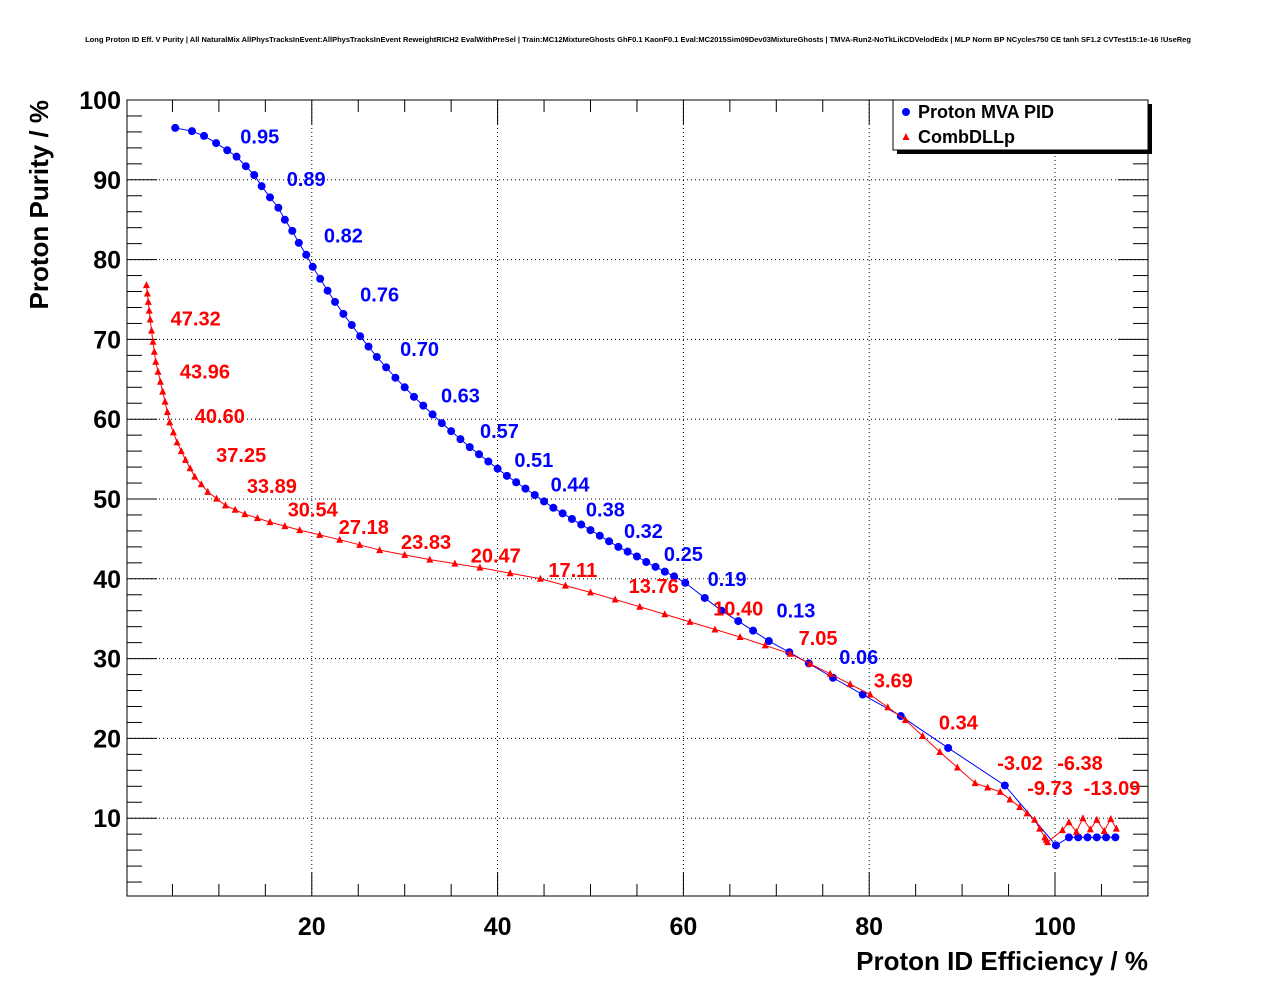 This screenshot has height=996, width=1276. I want to click on data-label: 0.63, so click(460, 396).